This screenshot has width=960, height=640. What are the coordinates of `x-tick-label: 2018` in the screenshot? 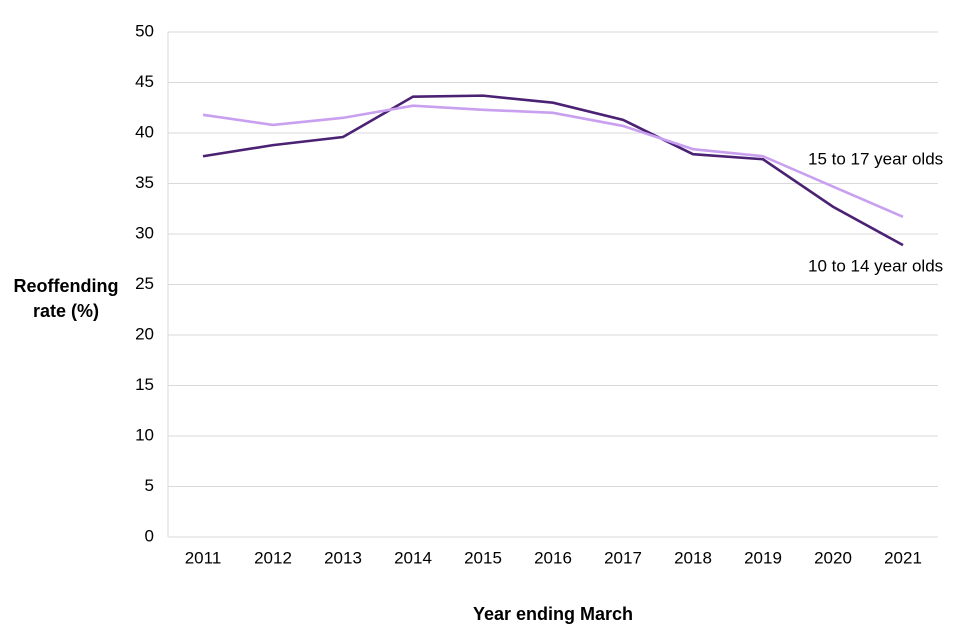 It's located at (693, 557).